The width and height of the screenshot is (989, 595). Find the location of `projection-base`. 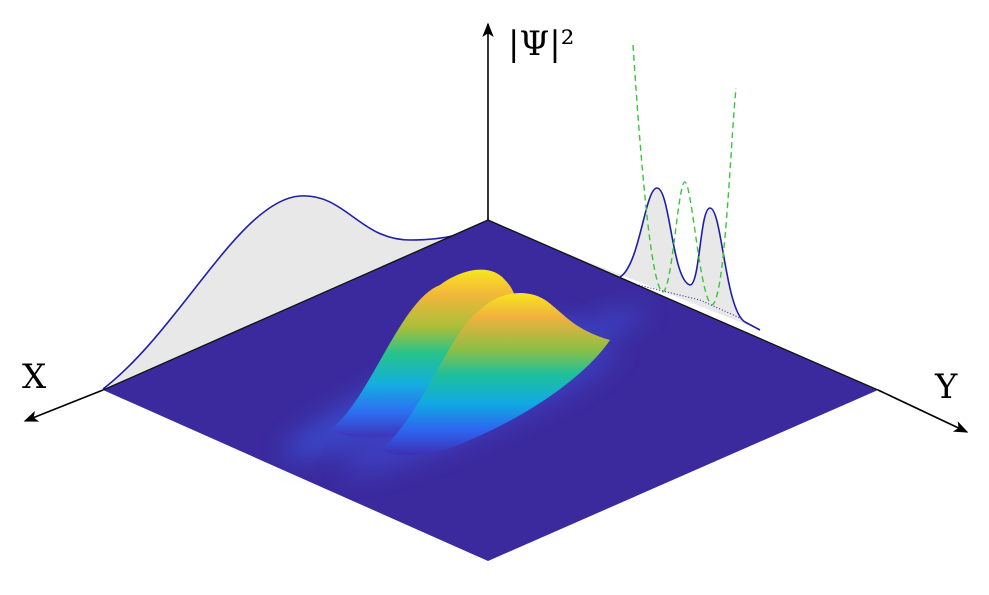

projection-base is located at coordinates (685, 300).